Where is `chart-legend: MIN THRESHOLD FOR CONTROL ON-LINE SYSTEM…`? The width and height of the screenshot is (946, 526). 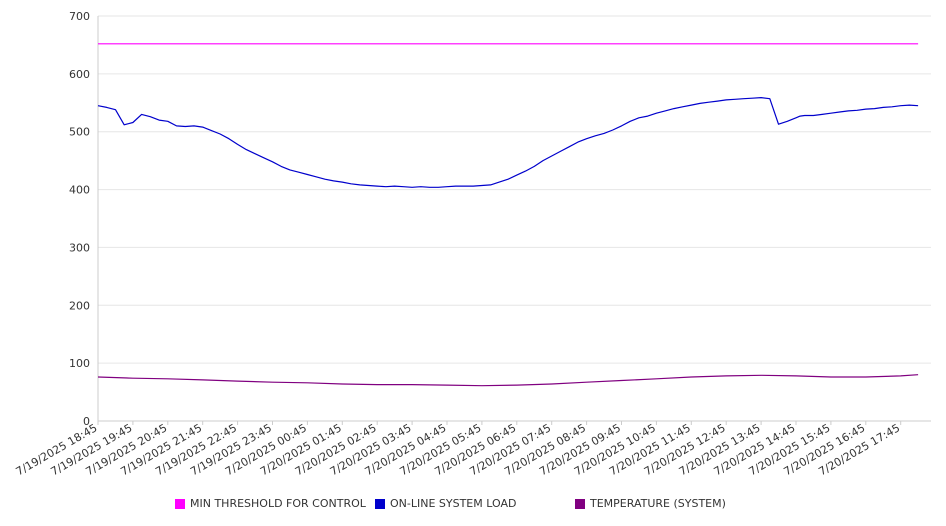 chart-legend: MIN THRESHOLD FOR CONTROL ON-LINE SYSTEM… is located at coordinates (473, 506).